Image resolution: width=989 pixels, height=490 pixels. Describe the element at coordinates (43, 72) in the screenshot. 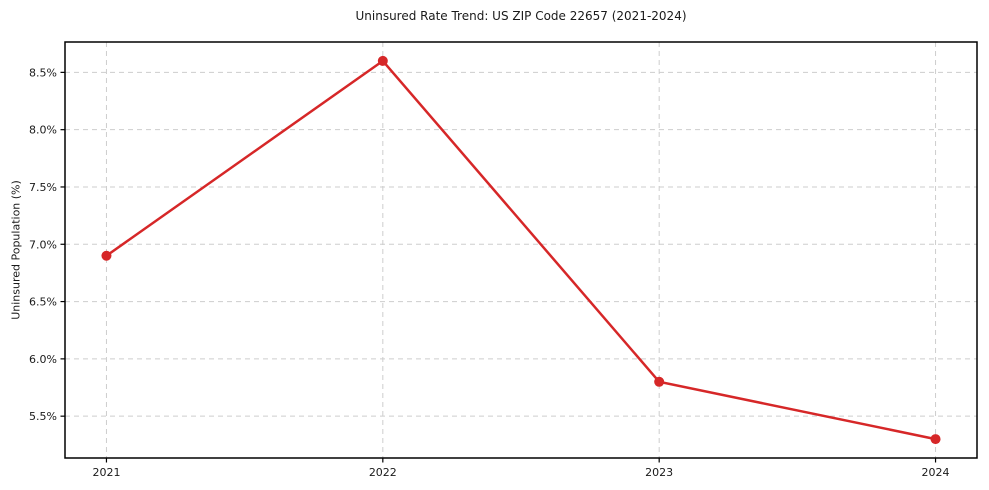

I see `y-tick-label: 8.5%` at that location.